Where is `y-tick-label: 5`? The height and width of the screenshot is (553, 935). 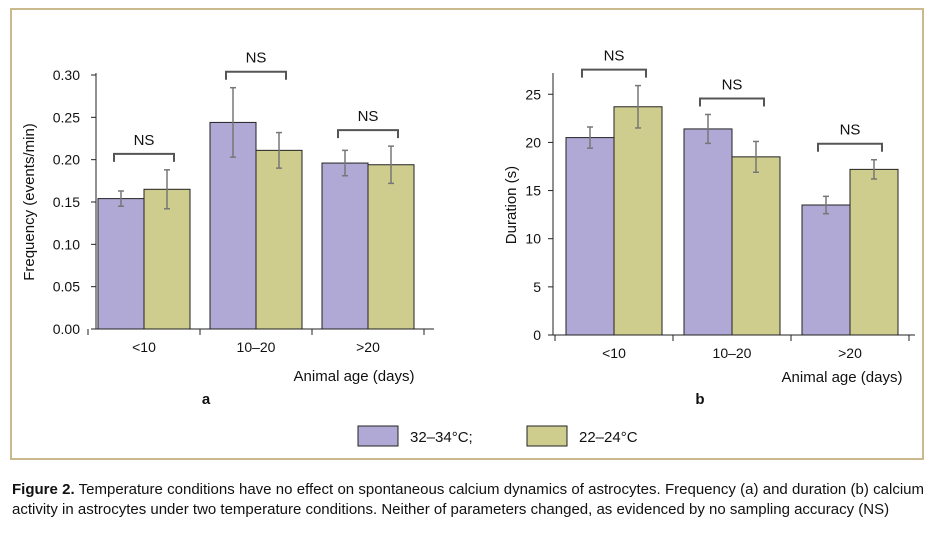 y-tick-label: 5 is located at coordinates (537, 287).